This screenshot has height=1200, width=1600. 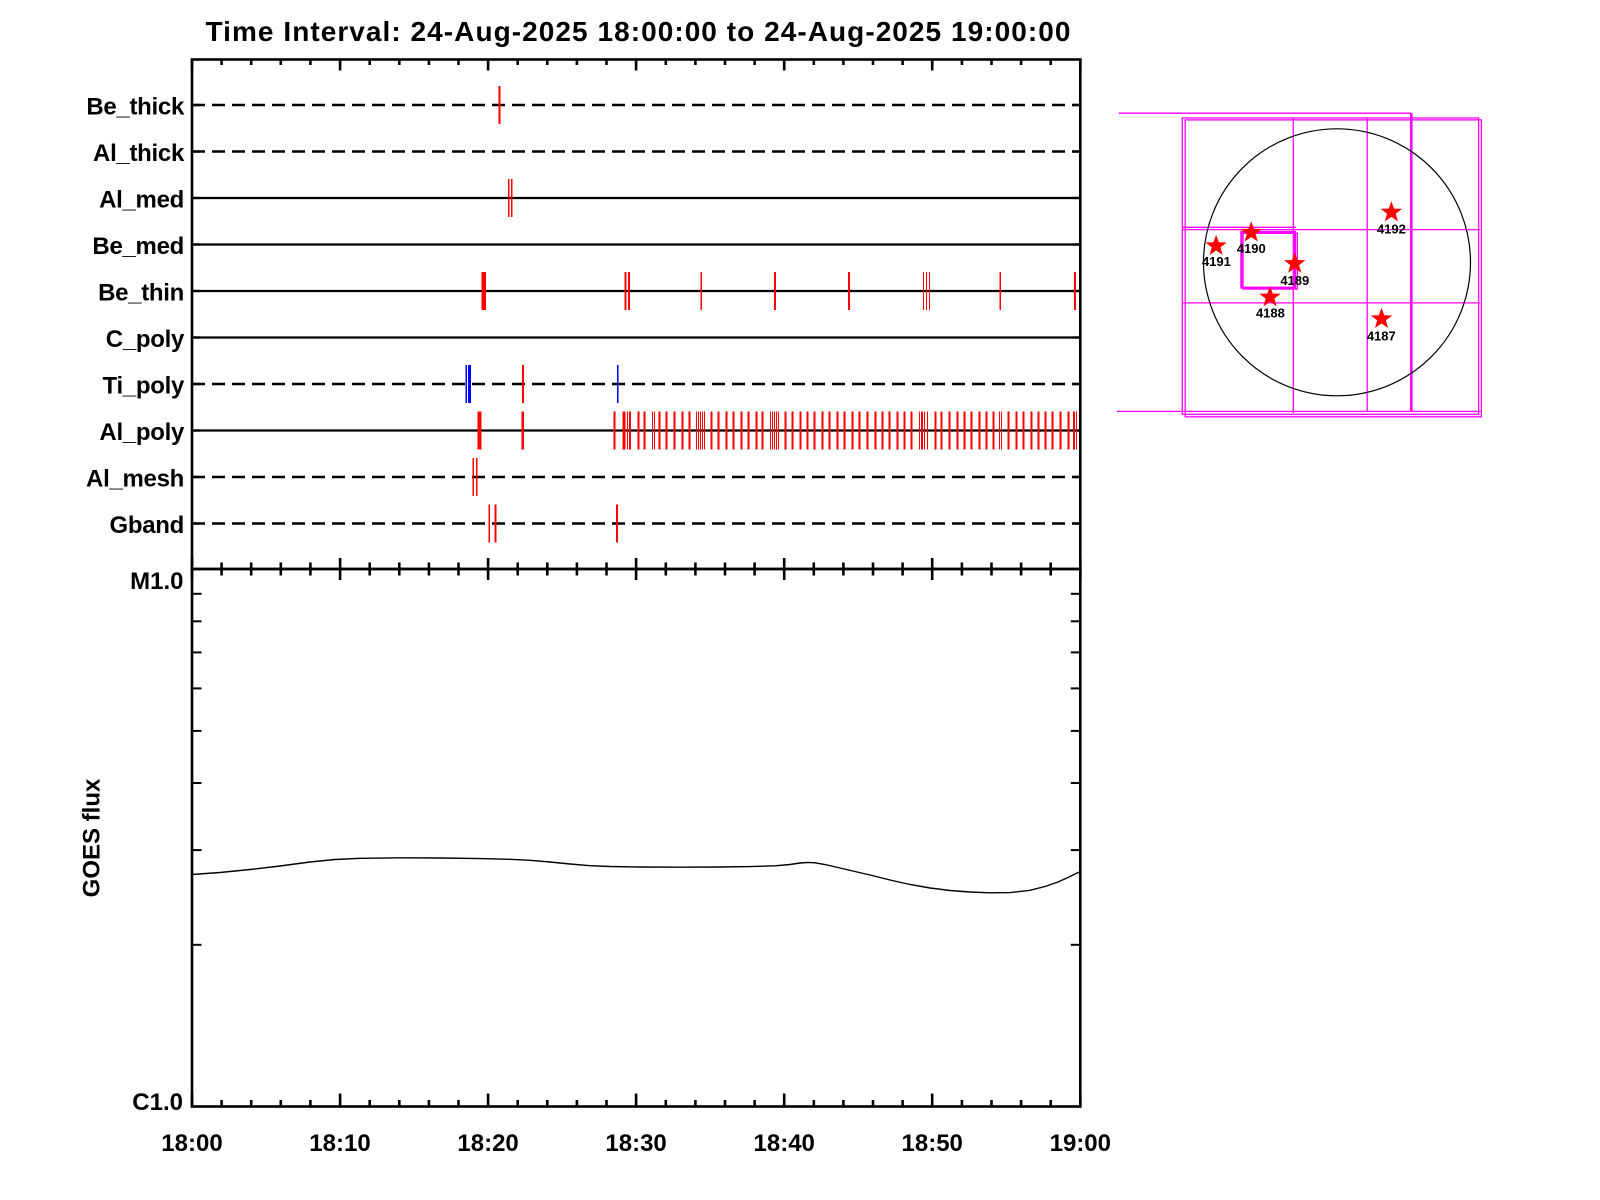 I want to click on svg-text: 4189, so click(x=1294, y=280).